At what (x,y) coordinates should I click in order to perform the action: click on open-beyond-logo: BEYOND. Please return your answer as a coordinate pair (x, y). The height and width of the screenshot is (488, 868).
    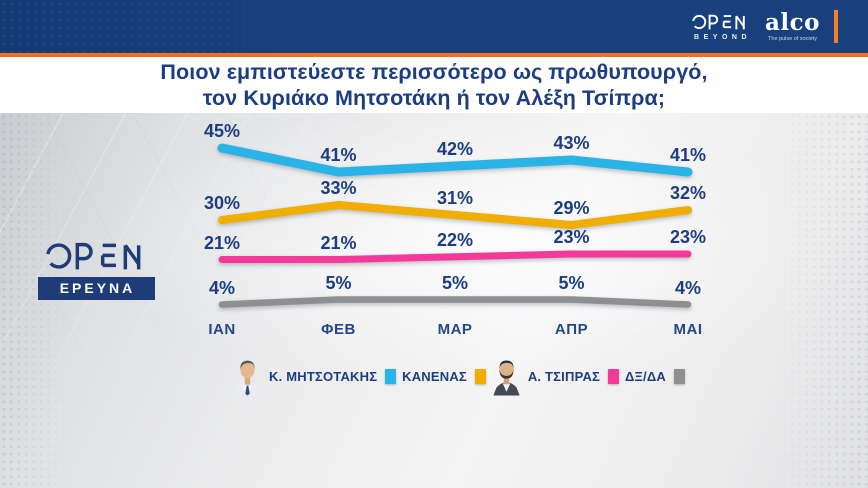
    Looking at the image, I should click on (720, 27).